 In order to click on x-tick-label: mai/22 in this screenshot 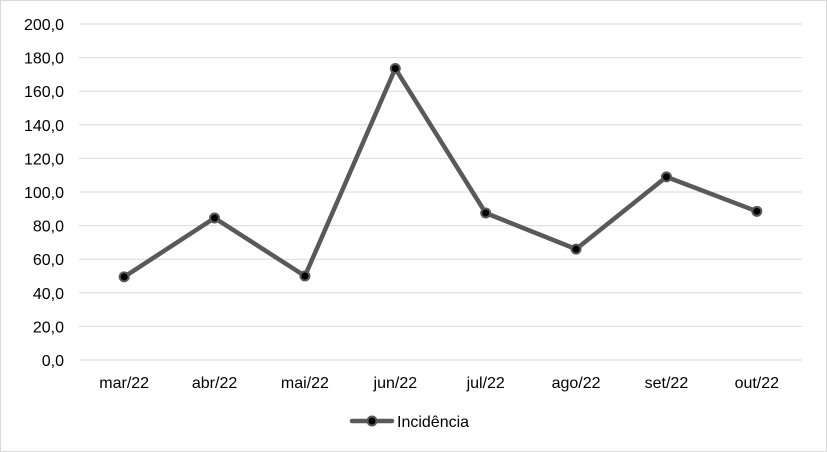, I will do `click(305, 383)`.